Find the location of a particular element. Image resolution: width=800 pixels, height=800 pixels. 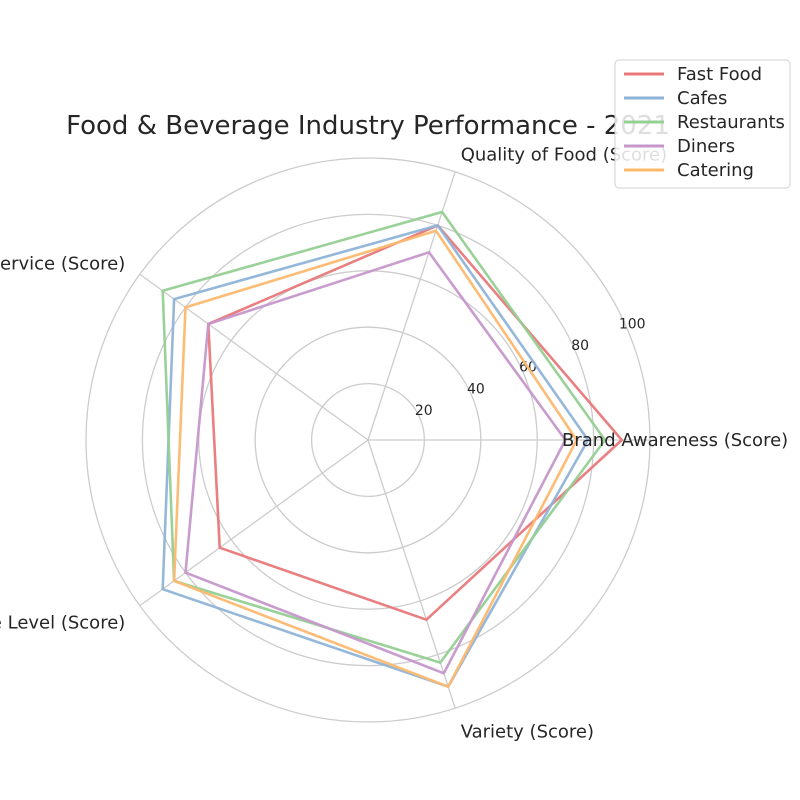

axis-label: Customer Service (Score) is located at coordinates (62, 264).